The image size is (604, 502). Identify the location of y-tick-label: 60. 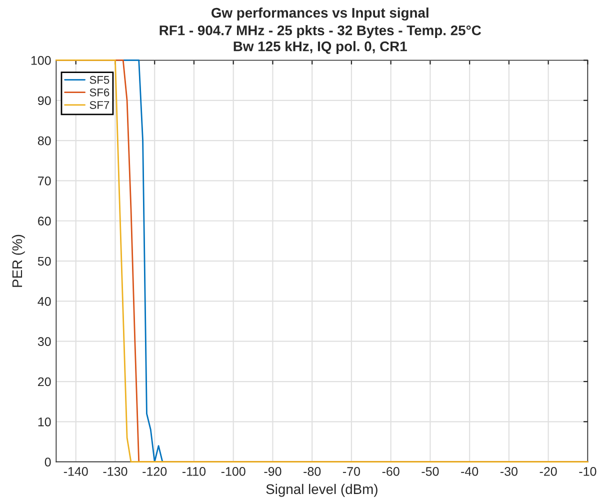
(44, 221).